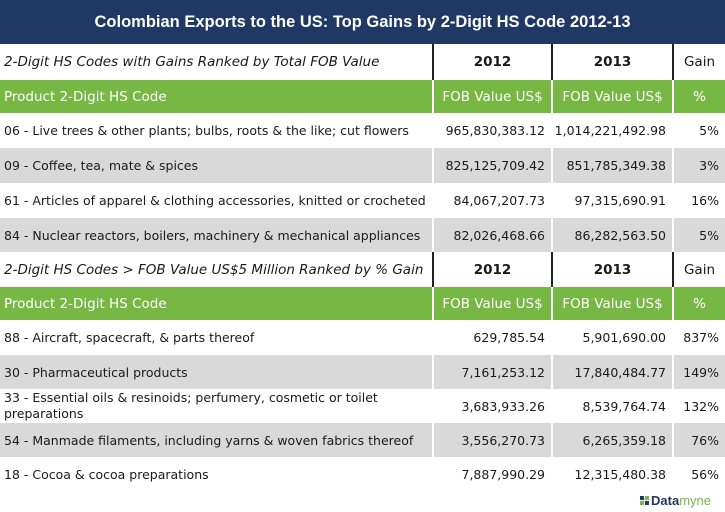 Image resolution: width=725 pixels, height=512 pixels. I want to click on fob-2012-cell: 84,067,207.73, so click(493, 200).